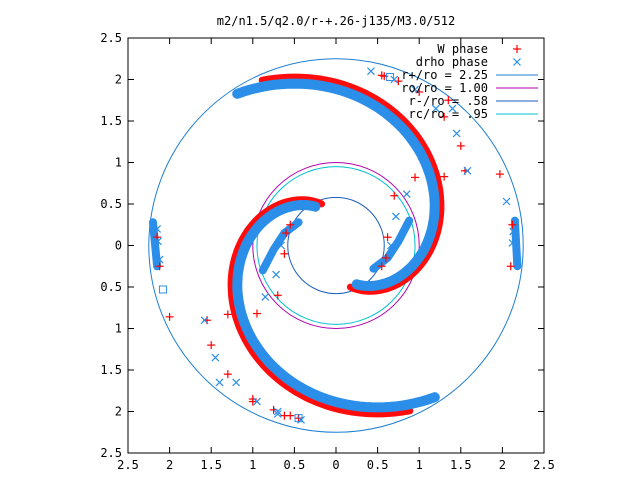  I want to click on y-tick-label: 0, so click(118, 246).